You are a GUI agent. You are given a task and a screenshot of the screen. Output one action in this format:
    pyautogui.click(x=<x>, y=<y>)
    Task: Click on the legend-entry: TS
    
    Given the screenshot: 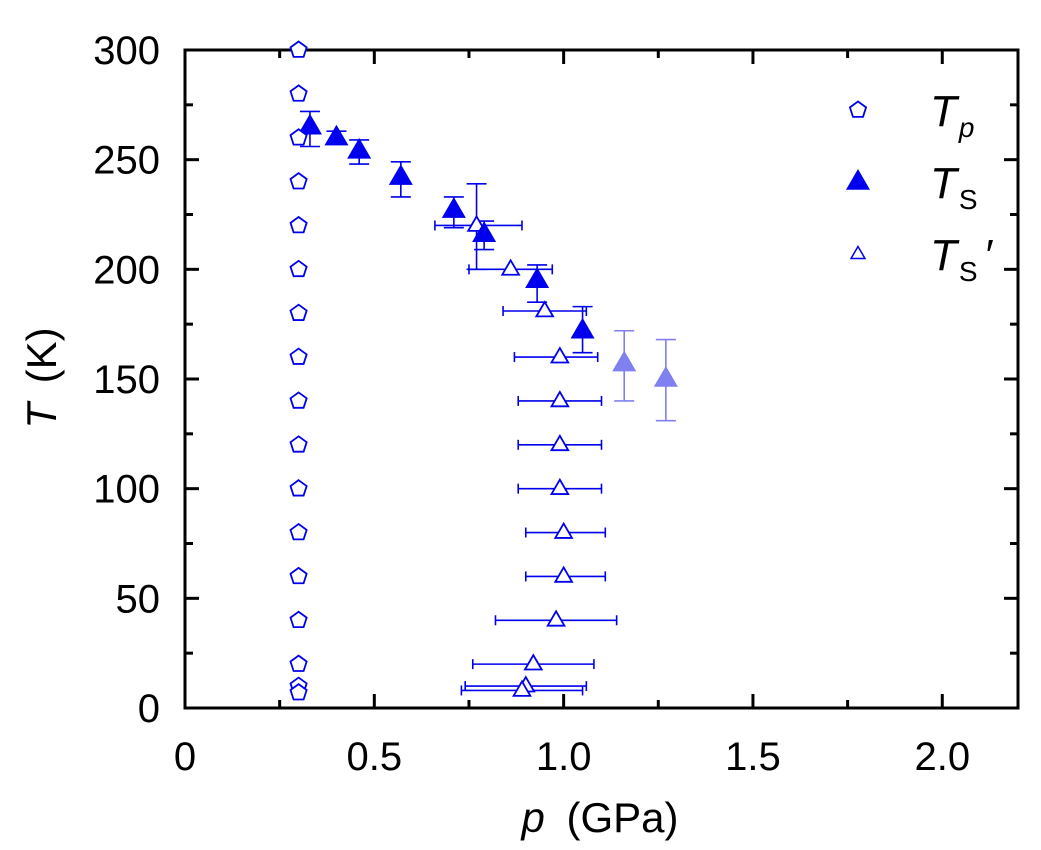 What is the action you would take?
    pyautogui.click(x=911, y=187)
    